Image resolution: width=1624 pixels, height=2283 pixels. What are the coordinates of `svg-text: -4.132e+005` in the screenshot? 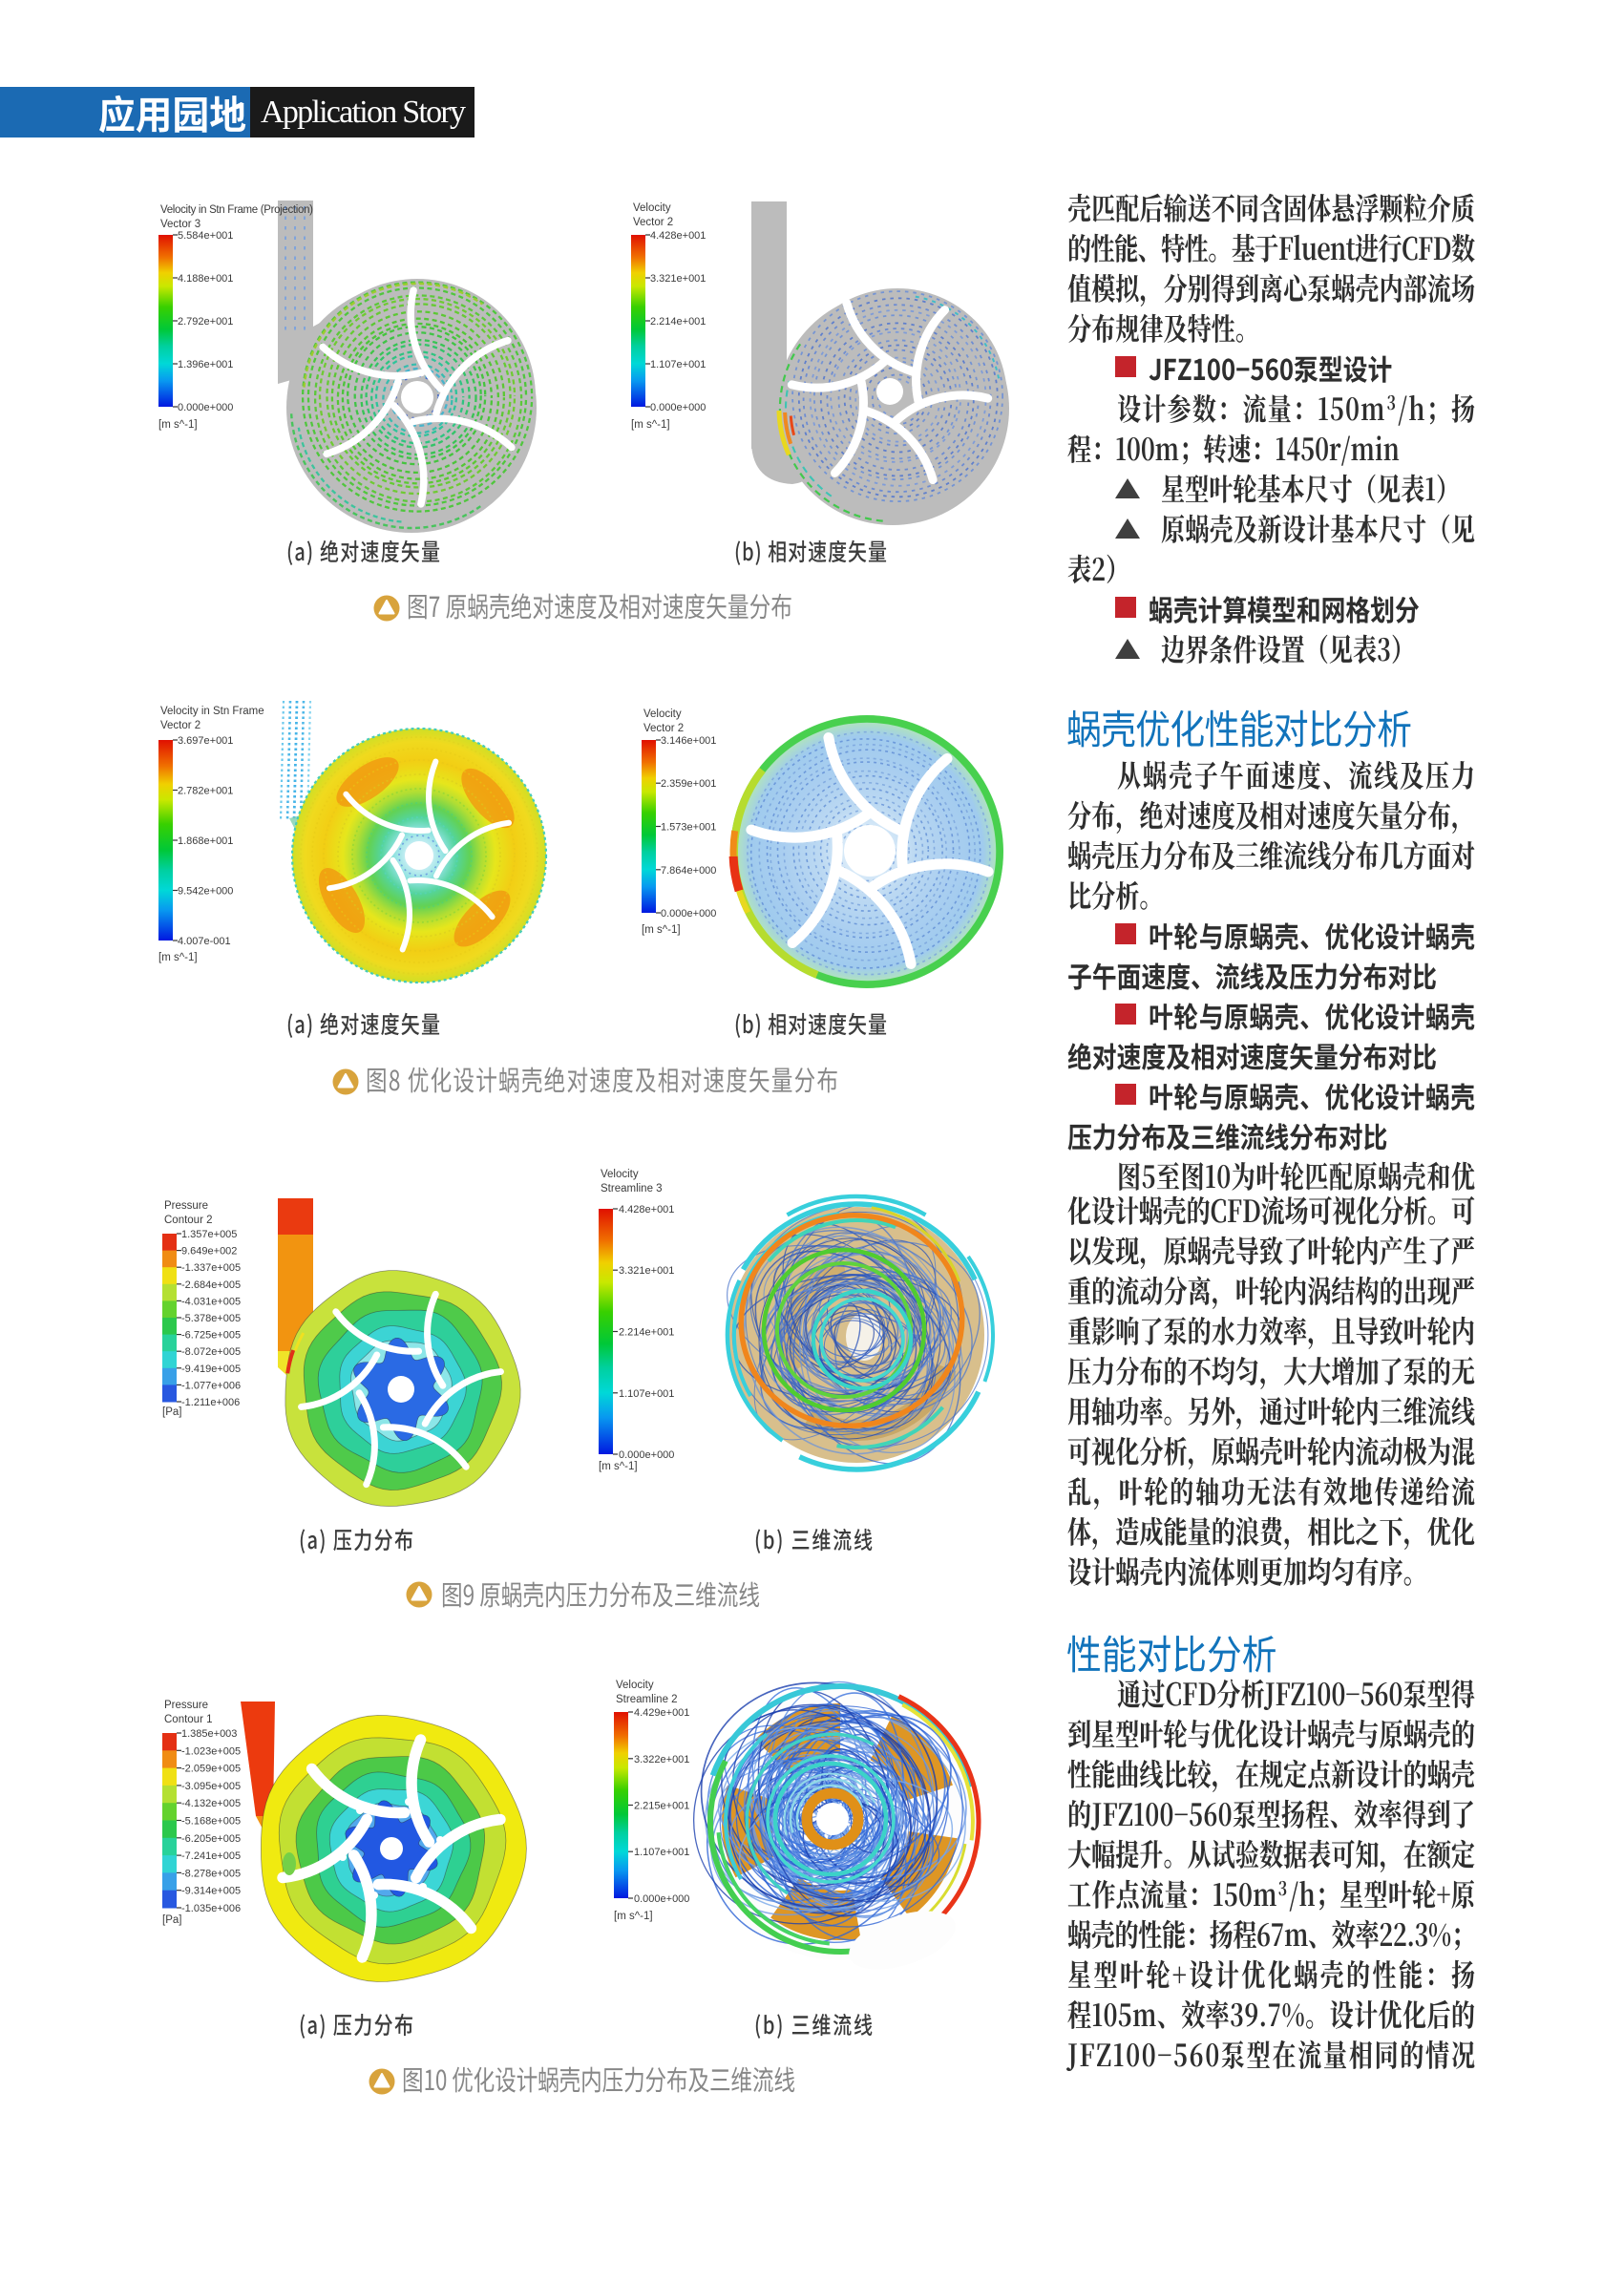 It's located at (211, 1803).